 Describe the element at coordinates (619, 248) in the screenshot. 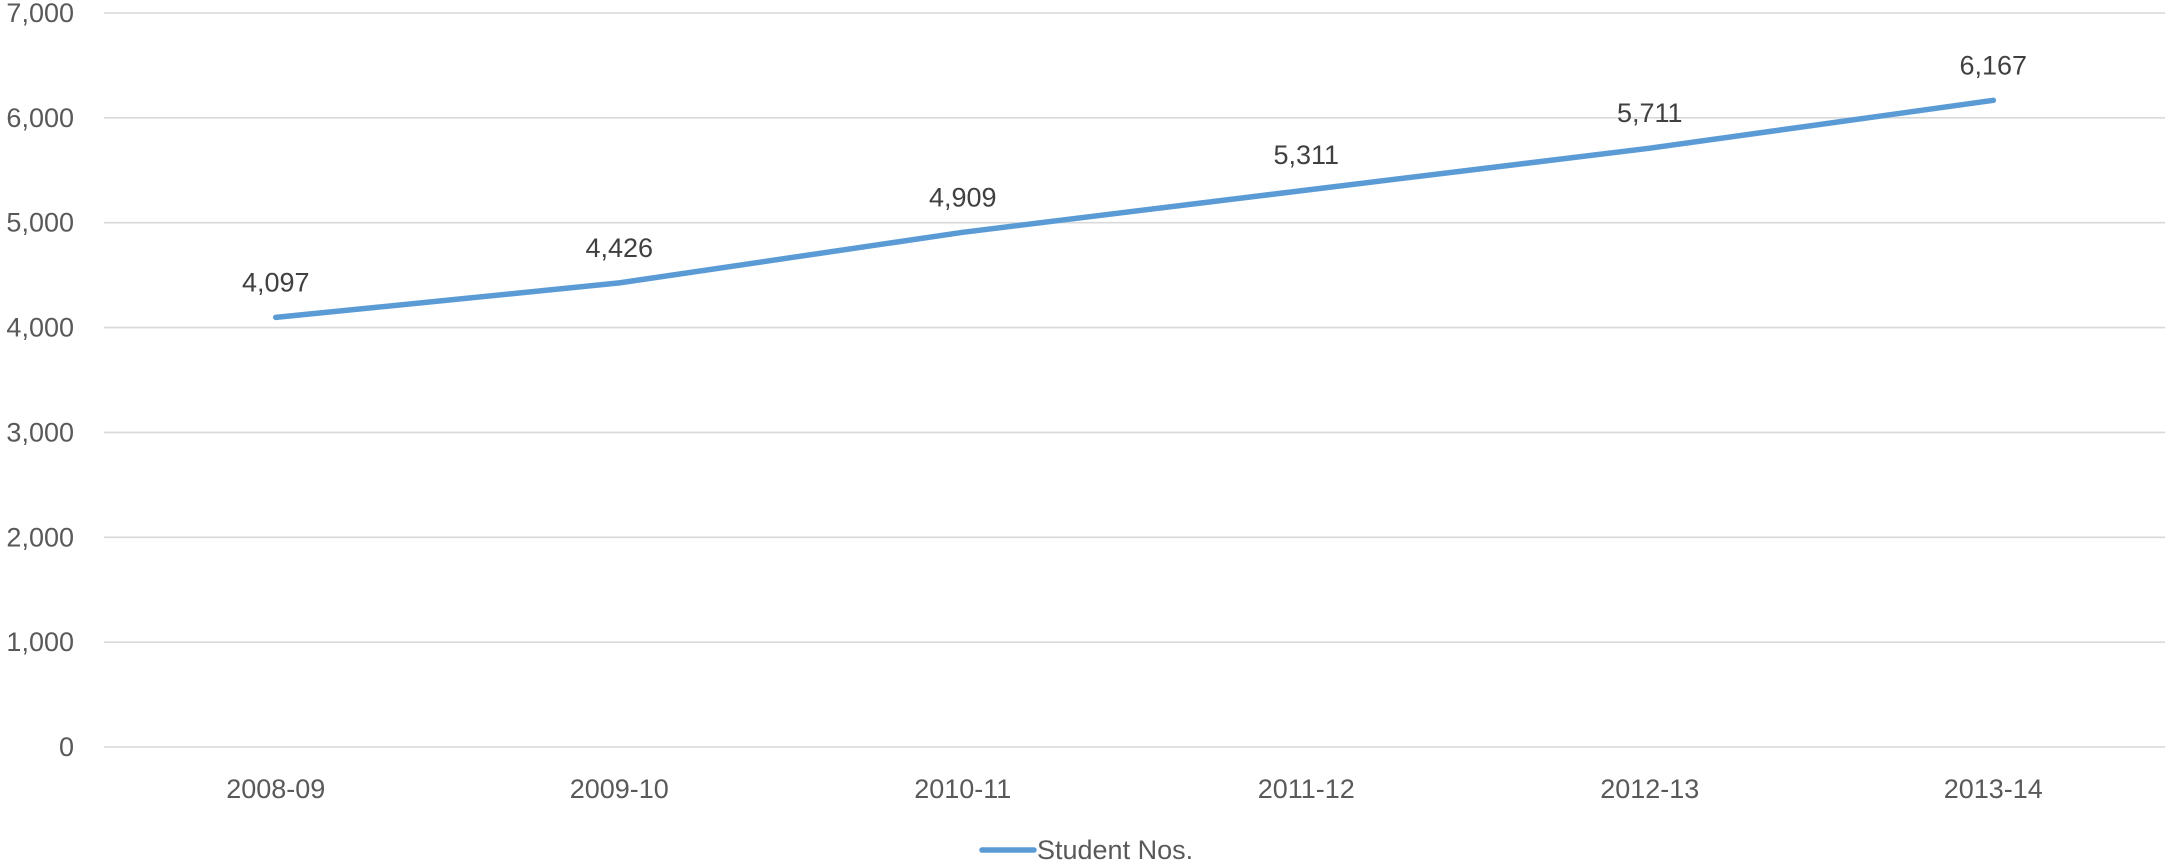

I see `data-label: 4,426` at that location.